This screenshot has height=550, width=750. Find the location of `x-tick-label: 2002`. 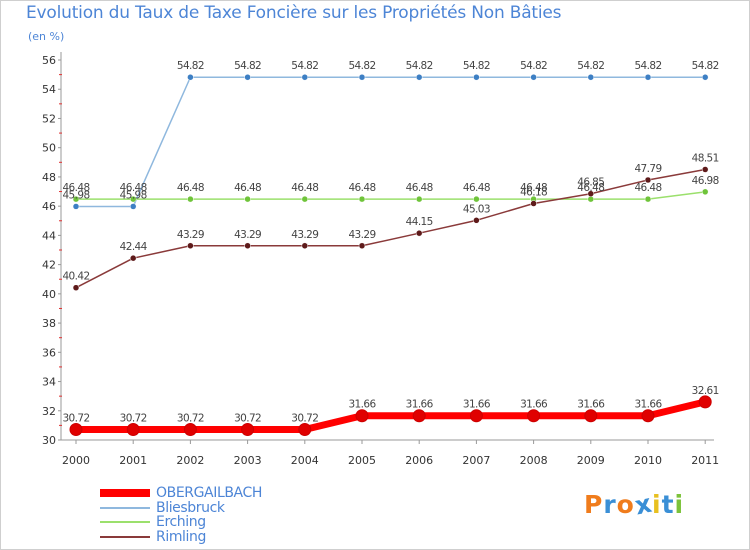

x-tick-label: 2002 is located at coordinates (190, 460).